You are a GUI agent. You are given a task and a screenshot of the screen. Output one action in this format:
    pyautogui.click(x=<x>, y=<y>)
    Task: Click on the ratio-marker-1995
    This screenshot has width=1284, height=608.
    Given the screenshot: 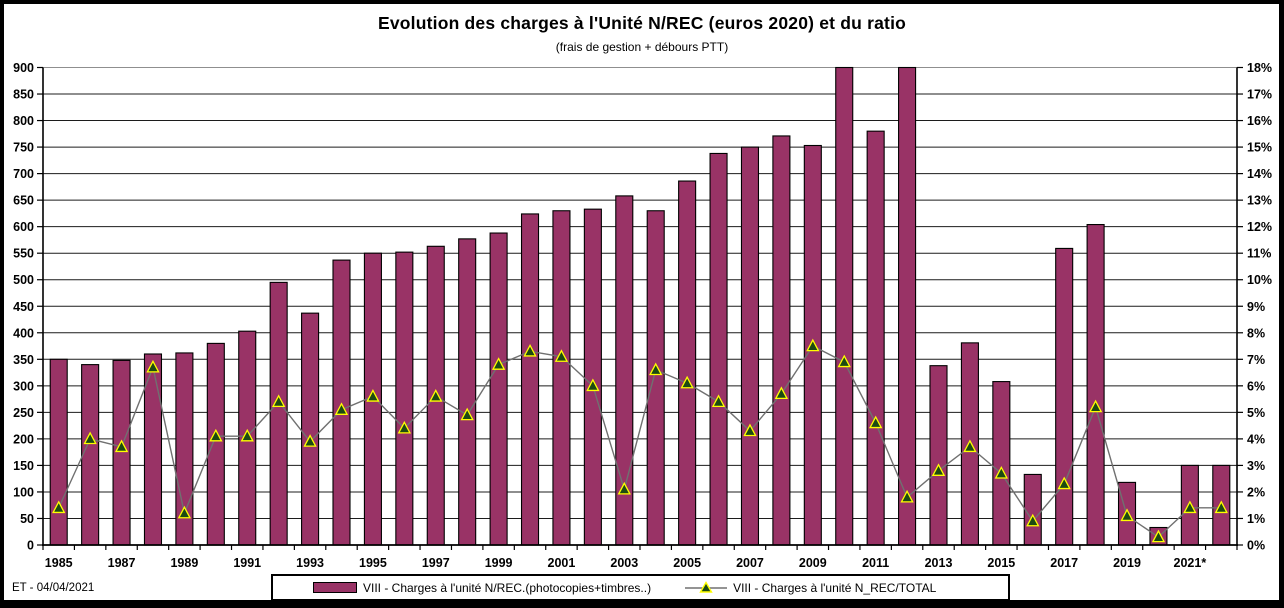 What is the action you would take?
    pyautogui.click(x=373, y=395)
    